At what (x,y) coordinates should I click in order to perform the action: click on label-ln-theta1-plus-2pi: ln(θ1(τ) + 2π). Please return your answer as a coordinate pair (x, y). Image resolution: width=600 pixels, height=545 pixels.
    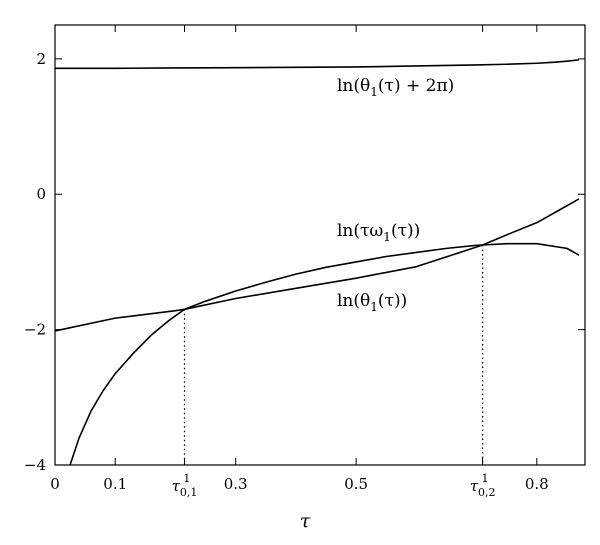
    Looking at the image, I should click on (395, 87).